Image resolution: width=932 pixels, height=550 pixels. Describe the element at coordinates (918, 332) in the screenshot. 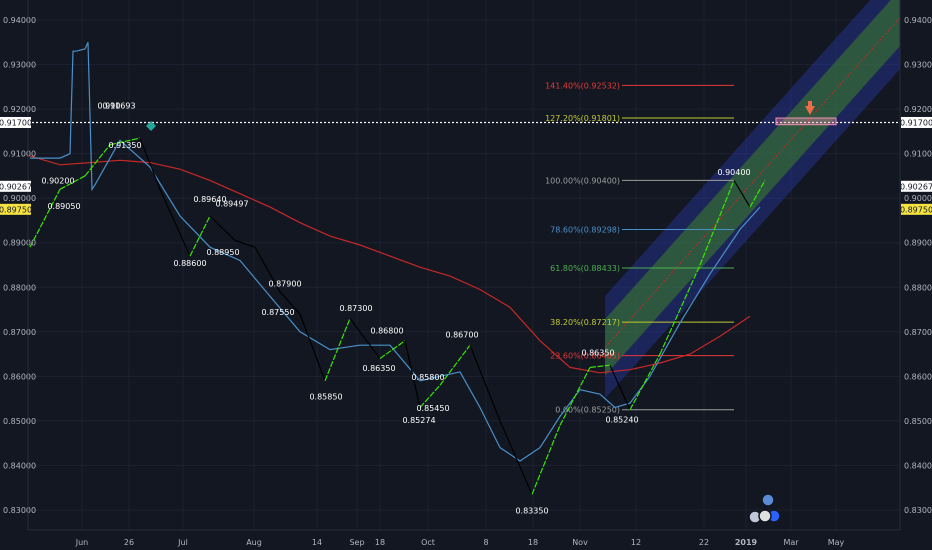

I see `y-tick-label-right: 0.87000` at that location.